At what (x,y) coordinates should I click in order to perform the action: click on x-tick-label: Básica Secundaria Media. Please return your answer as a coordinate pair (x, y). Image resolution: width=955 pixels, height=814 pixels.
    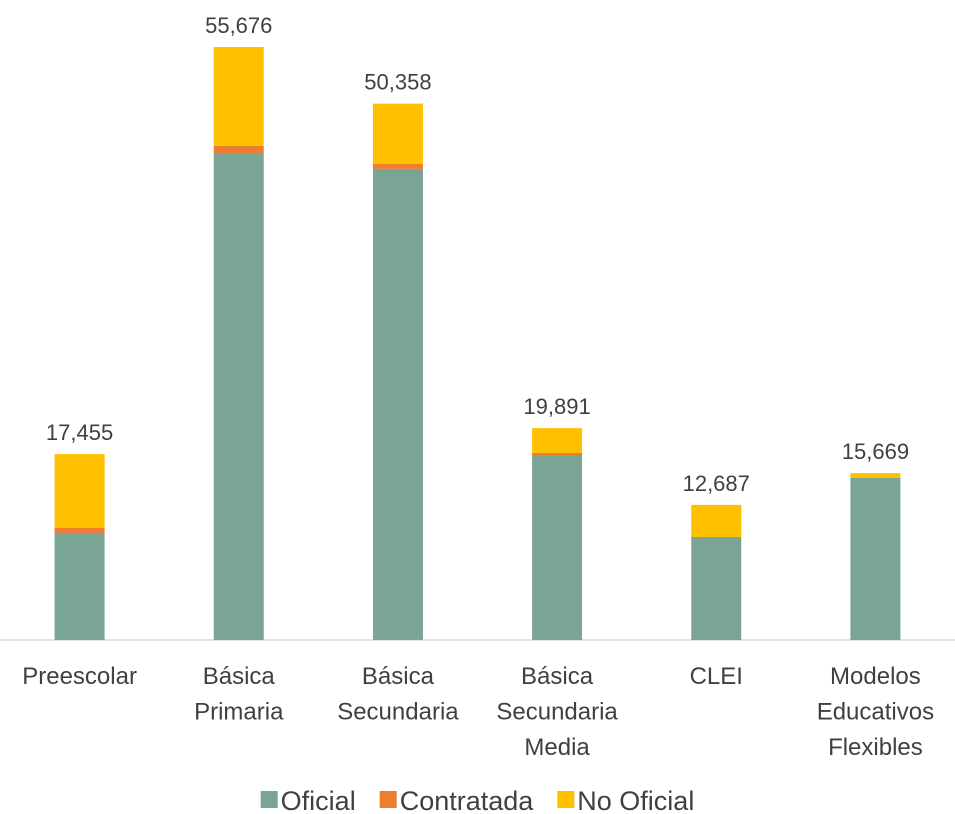
    Looking at the image, I should click on (557, 712).